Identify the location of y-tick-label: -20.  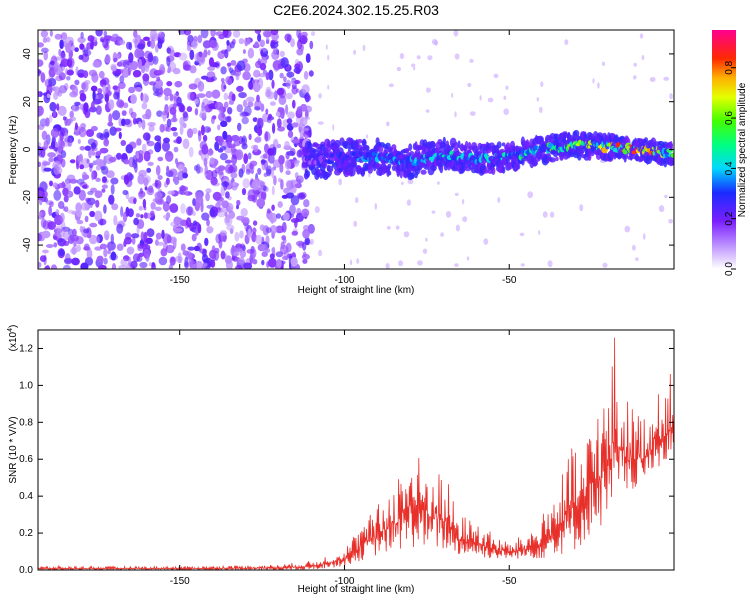
(27, 197).